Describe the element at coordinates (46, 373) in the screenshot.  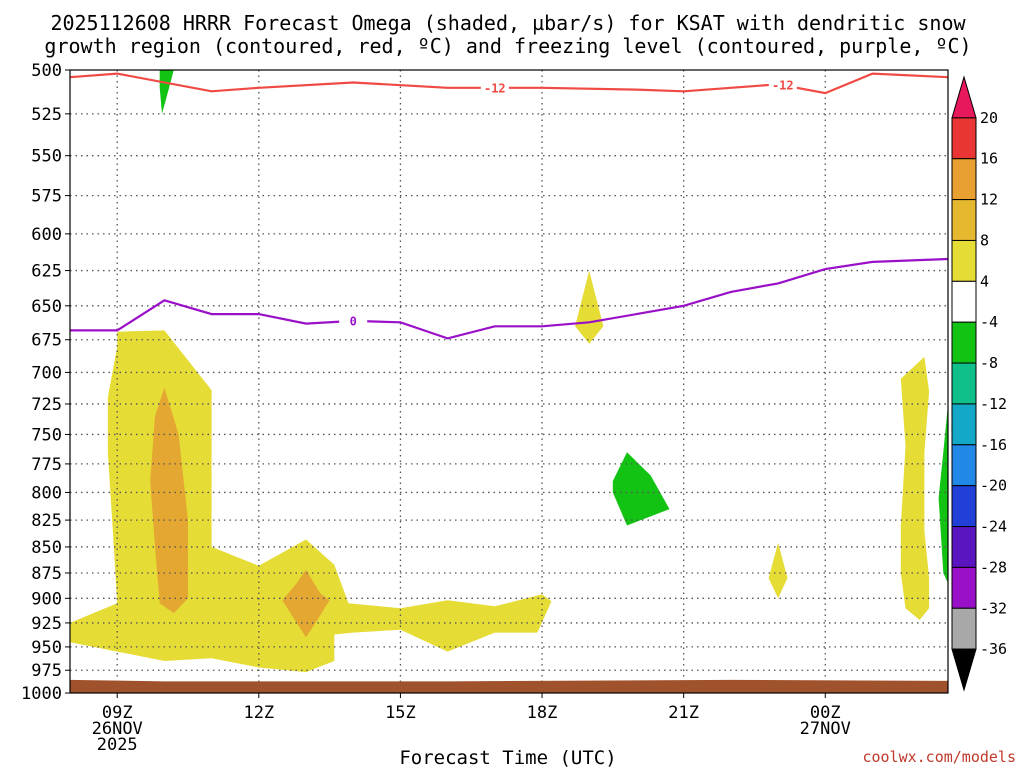
I see `y-tick-label-700: 700` at that location.